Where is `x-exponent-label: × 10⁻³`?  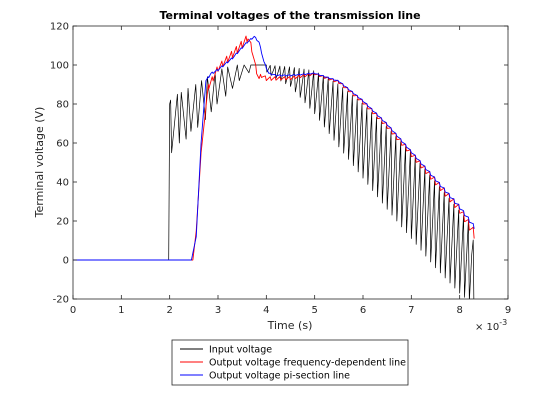 x-exponent-label: × 10⁻³ is located at coordinates (491, 325).